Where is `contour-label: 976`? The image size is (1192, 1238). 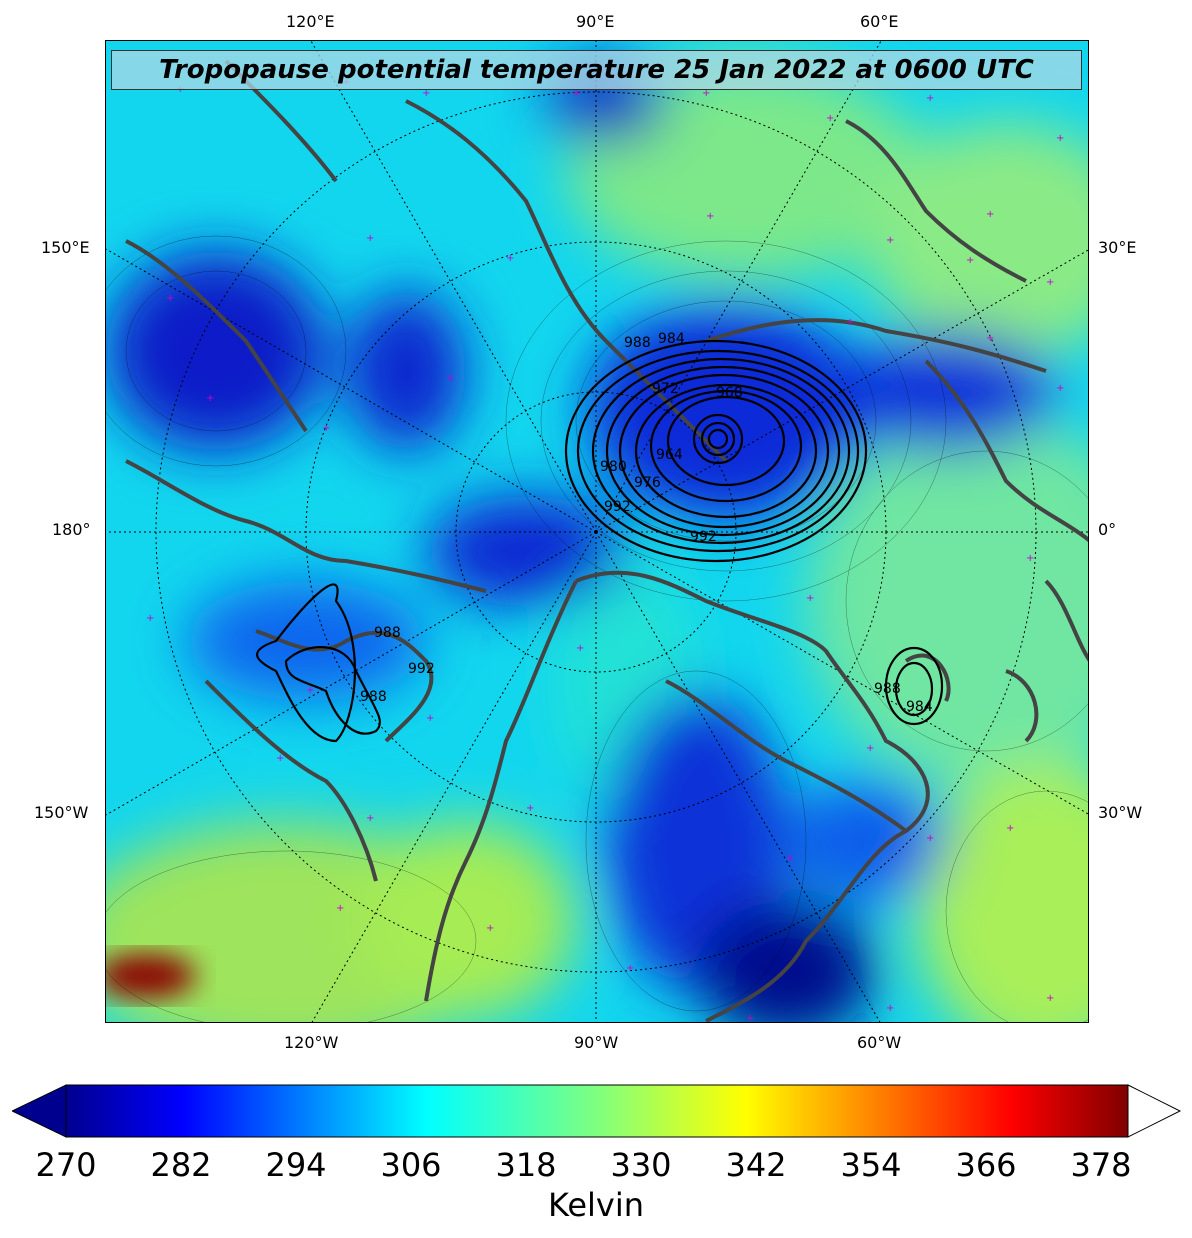 contour-label: 976 is located at coordinates (647, 483).